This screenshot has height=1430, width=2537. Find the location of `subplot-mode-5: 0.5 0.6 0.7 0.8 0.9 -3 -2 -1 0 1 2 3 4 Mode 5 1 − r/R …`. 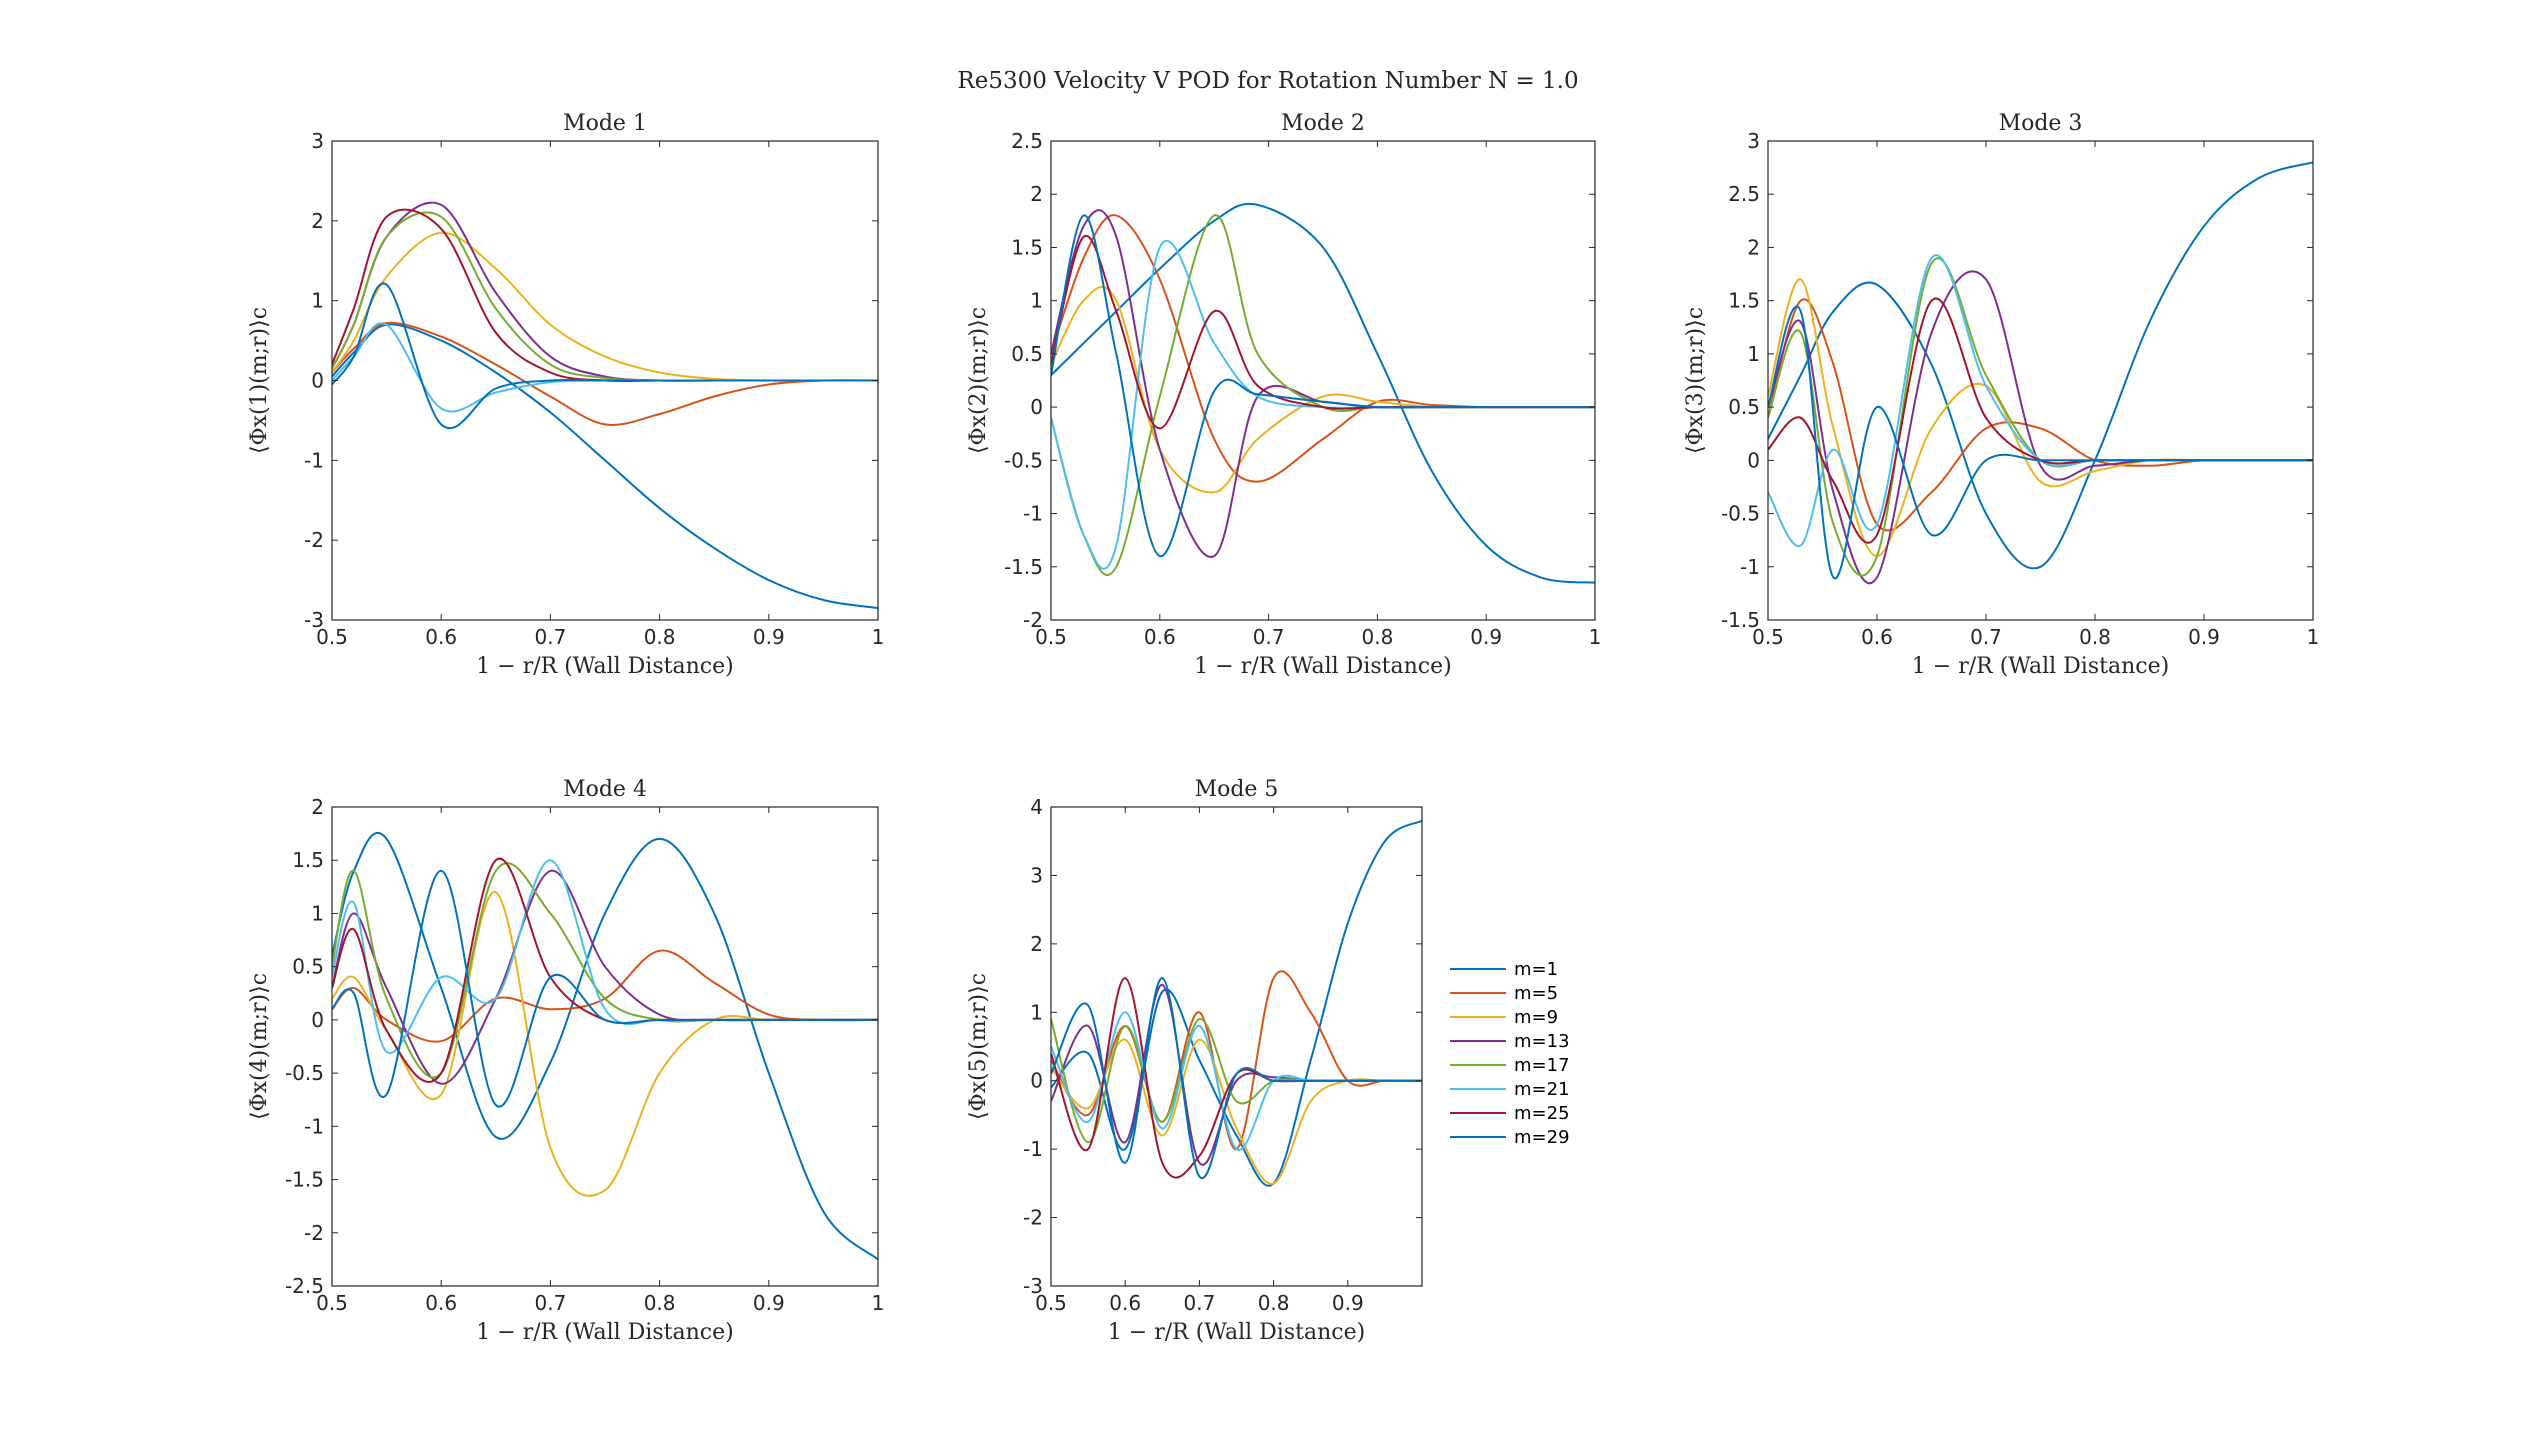

subplot-mode-5: 0.5 0.6 0.7 0.8 0.9 -3 -2 -1 0 1 2 3 4 Mode 5 1 − r/R … is located at coordinates (1194, 1061).